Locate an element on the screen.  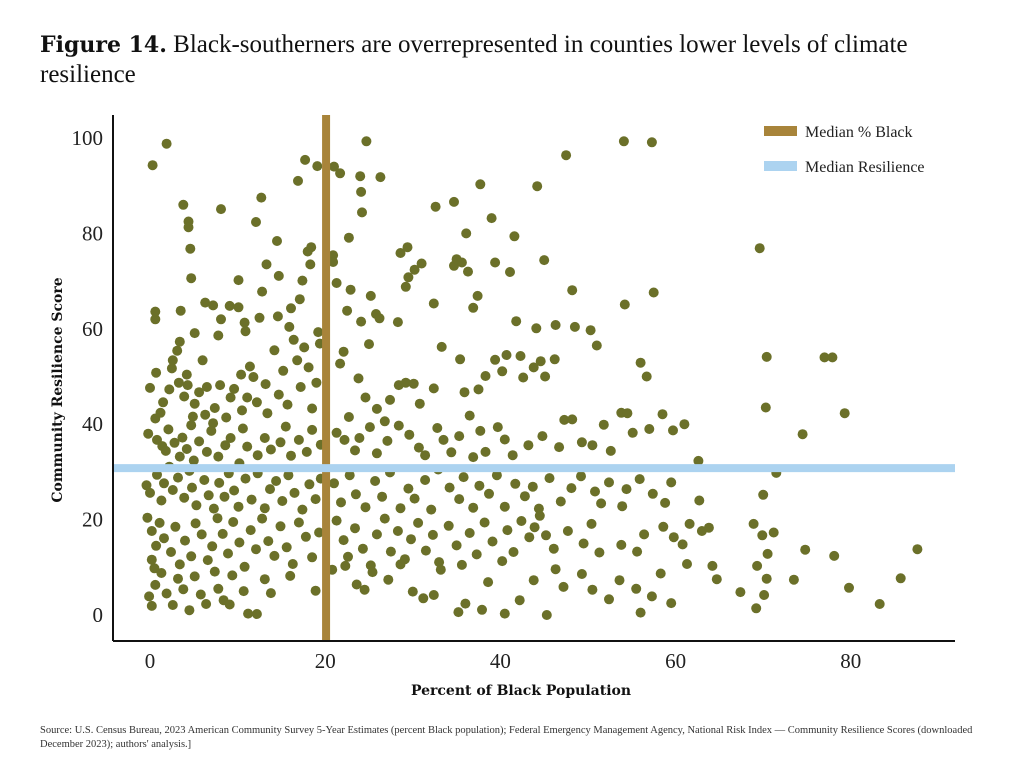
x-tick-label: 20 is located at coordinates (325, 661).